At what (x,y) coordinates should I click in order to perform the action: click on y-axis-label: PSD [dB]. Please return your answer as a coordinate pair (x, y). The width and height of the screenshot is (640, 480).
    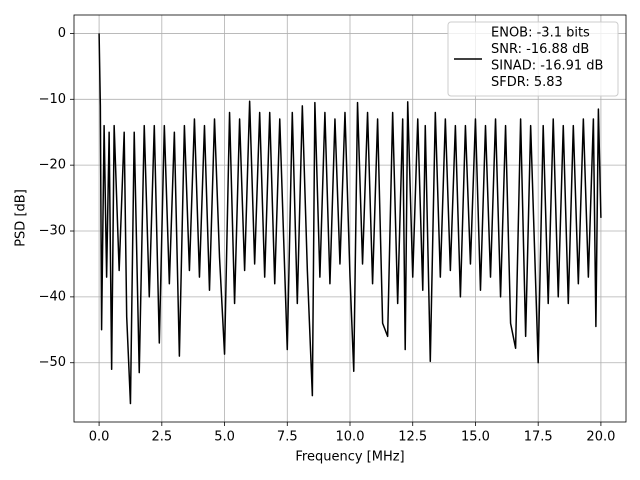
    Looking at the image, I should click on (21, 218).